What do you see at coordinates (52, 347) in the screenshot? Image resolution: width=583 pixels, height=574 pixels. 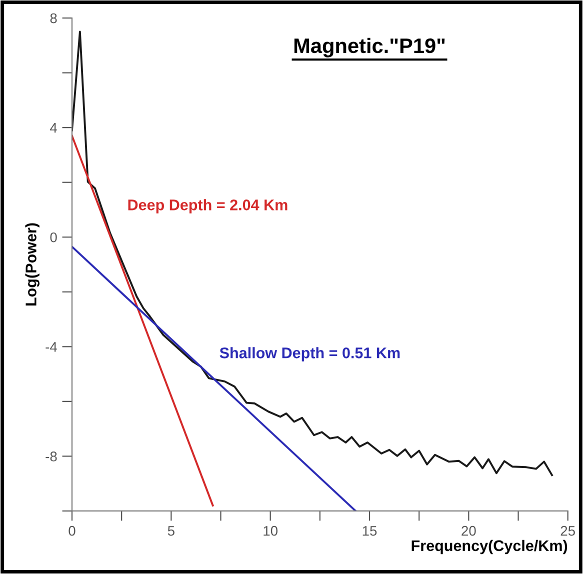 I see `y-tick-label: -4` at bounding box center [52, 347].